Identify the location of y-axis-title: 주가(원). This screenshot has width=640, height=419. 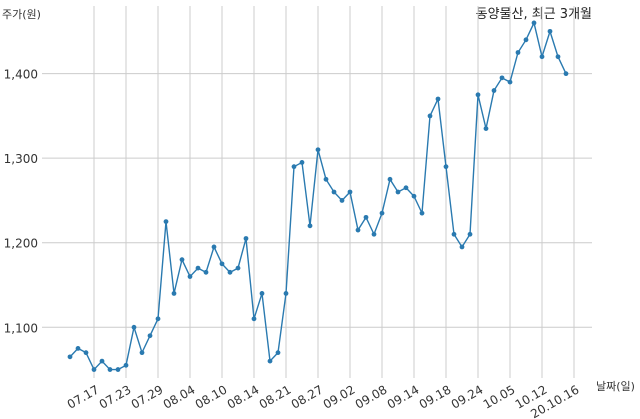
(21, 14).